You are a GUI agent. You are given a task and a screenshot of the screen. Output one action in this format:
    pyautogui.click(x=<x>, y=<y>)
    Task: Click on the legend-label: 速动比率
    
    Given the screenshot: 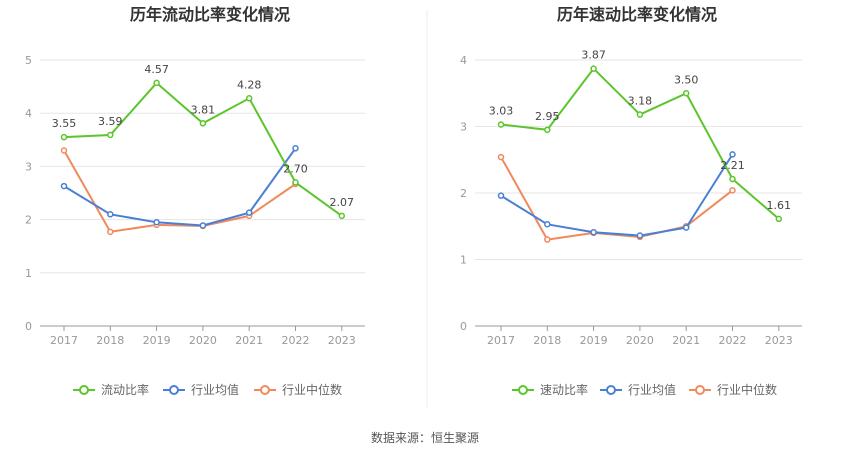 What is the action you would take?
    pyautogui.click(x=564, y=389)
    